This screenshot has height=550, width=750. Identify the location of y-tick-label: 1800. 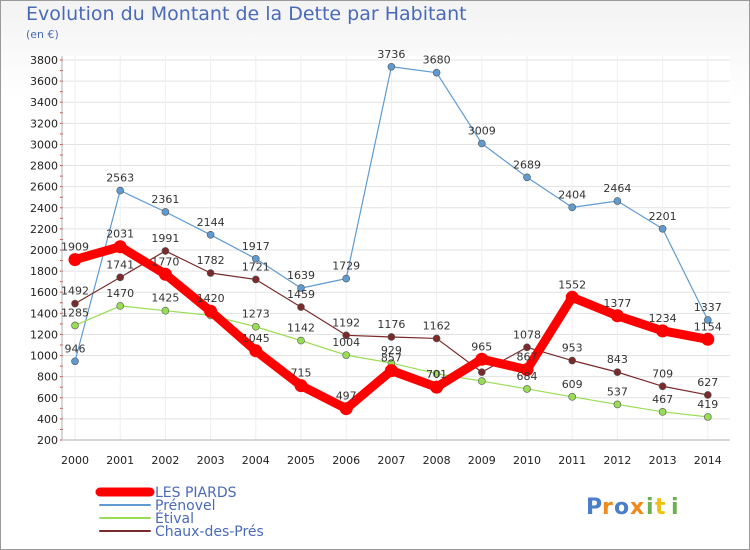
(44, 271).